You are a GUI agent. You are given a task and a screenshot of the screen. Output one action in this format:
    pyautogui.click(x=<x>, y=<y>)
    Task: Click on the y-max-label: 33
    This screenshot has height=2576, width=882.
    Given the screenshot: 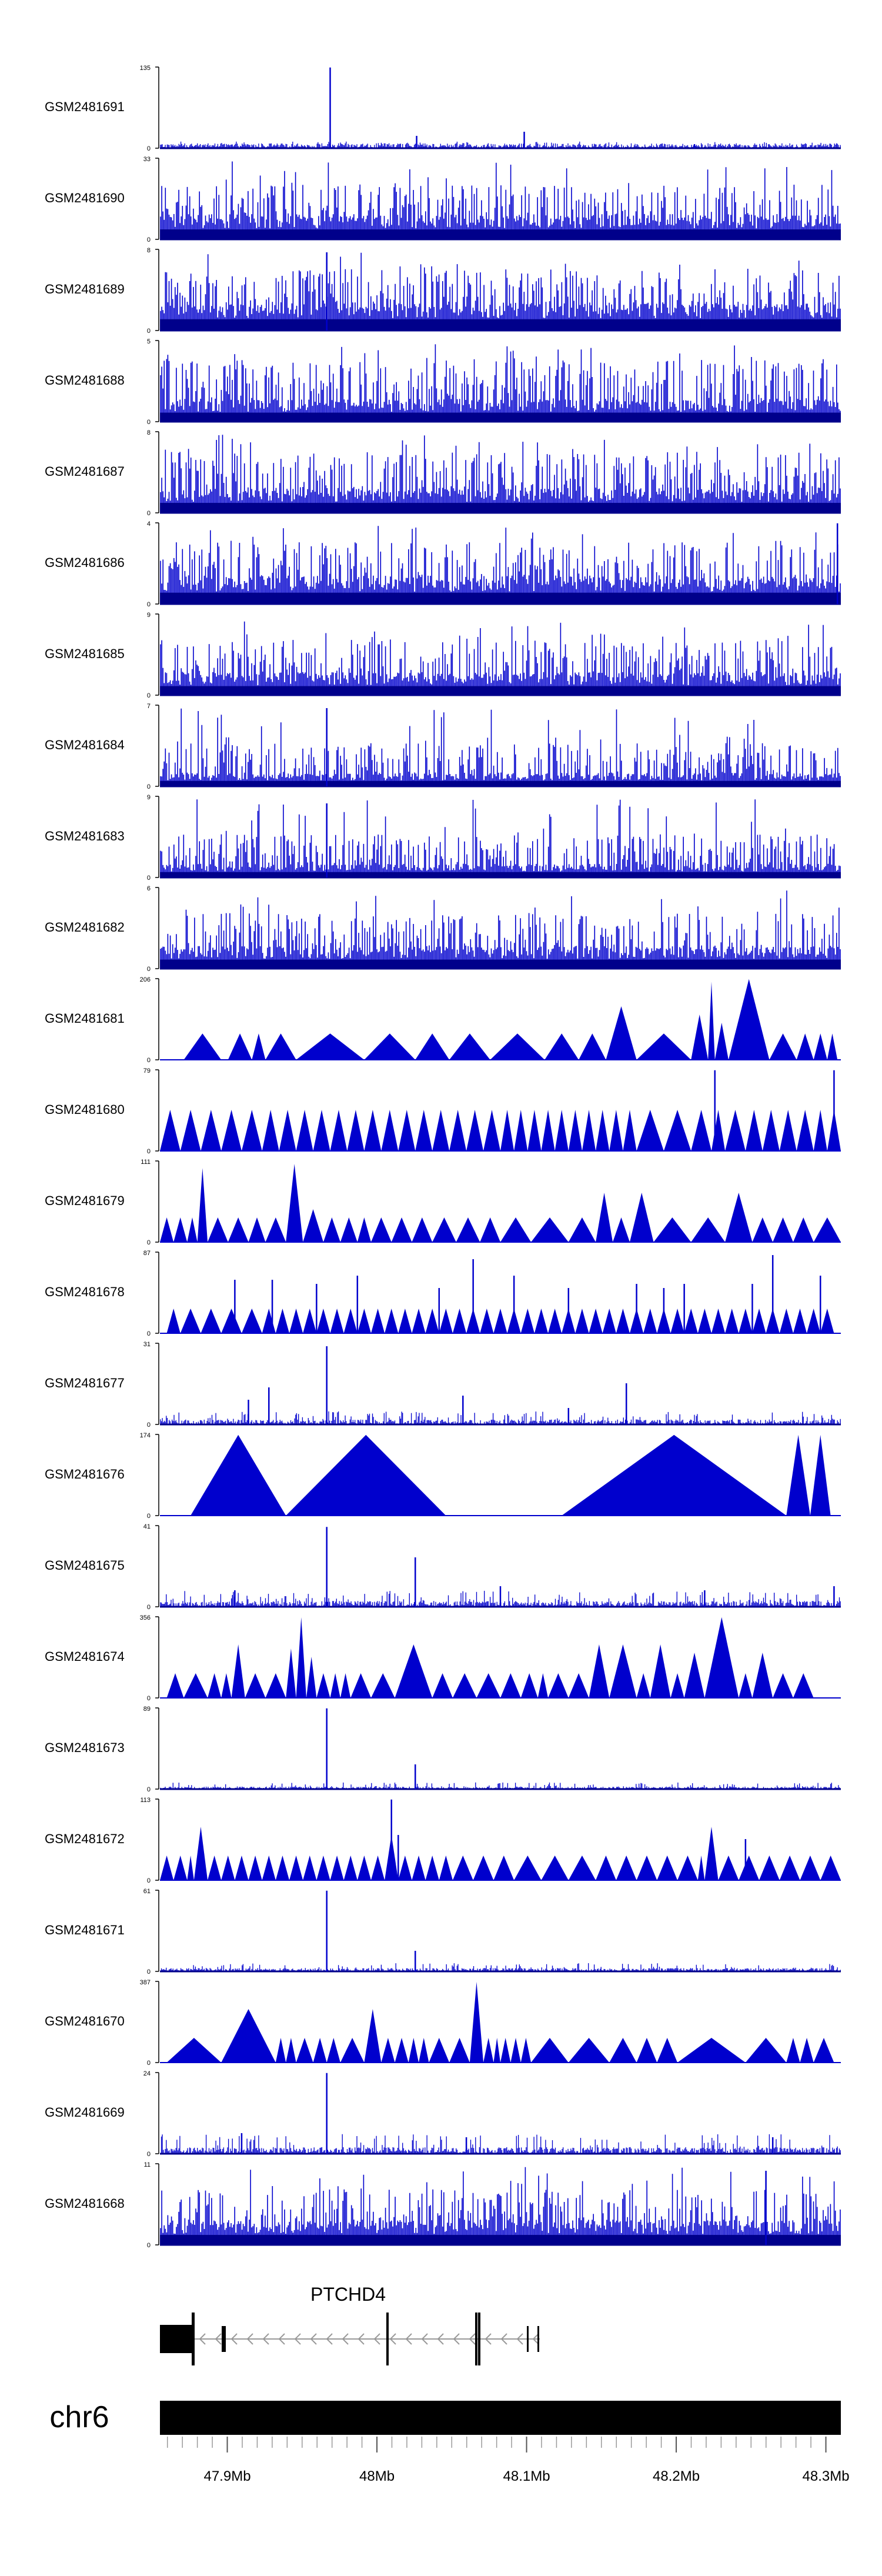 What is the action you would take?
    pyautogui.click(x=147, y=159)
    